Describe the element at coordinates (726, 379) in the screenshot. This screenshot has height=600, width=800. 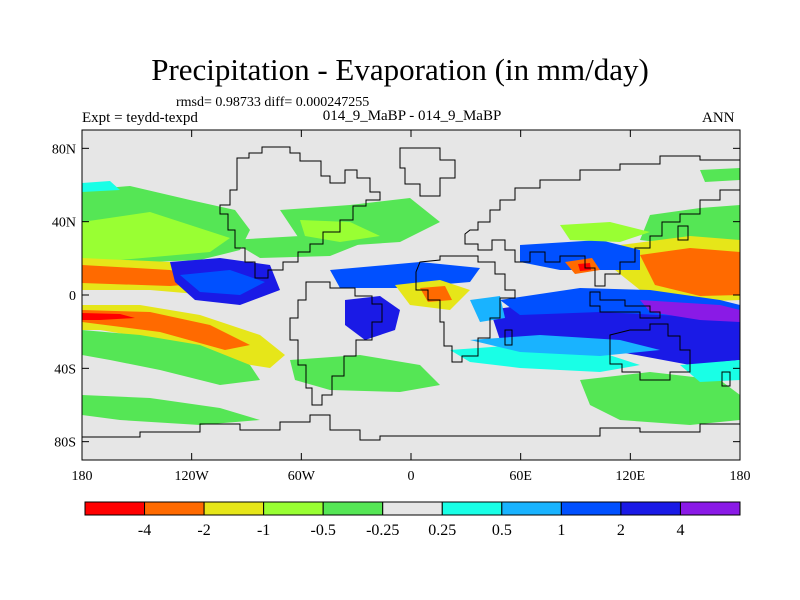
I see `coastline-new-zealand` at that location.